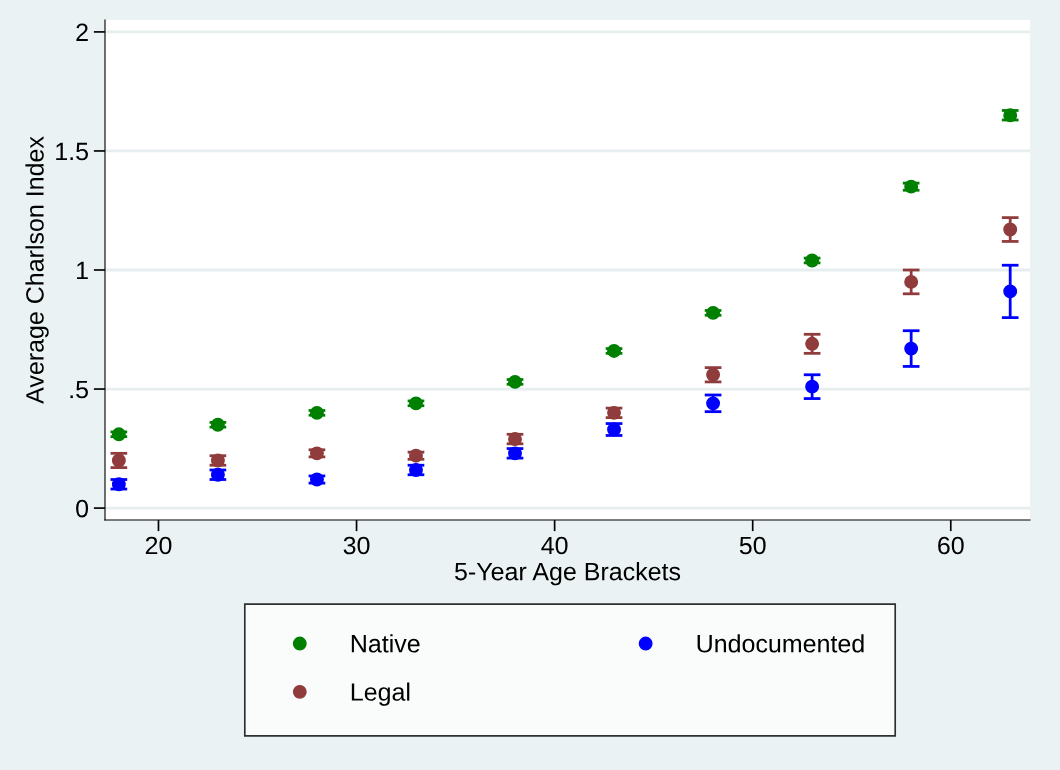 Image resolution: width=1060 pixels, height=770 pixels. Describe the element at coordinates (780, 643) in the screenshot. I see `legend-label: Undocumented` at that location.